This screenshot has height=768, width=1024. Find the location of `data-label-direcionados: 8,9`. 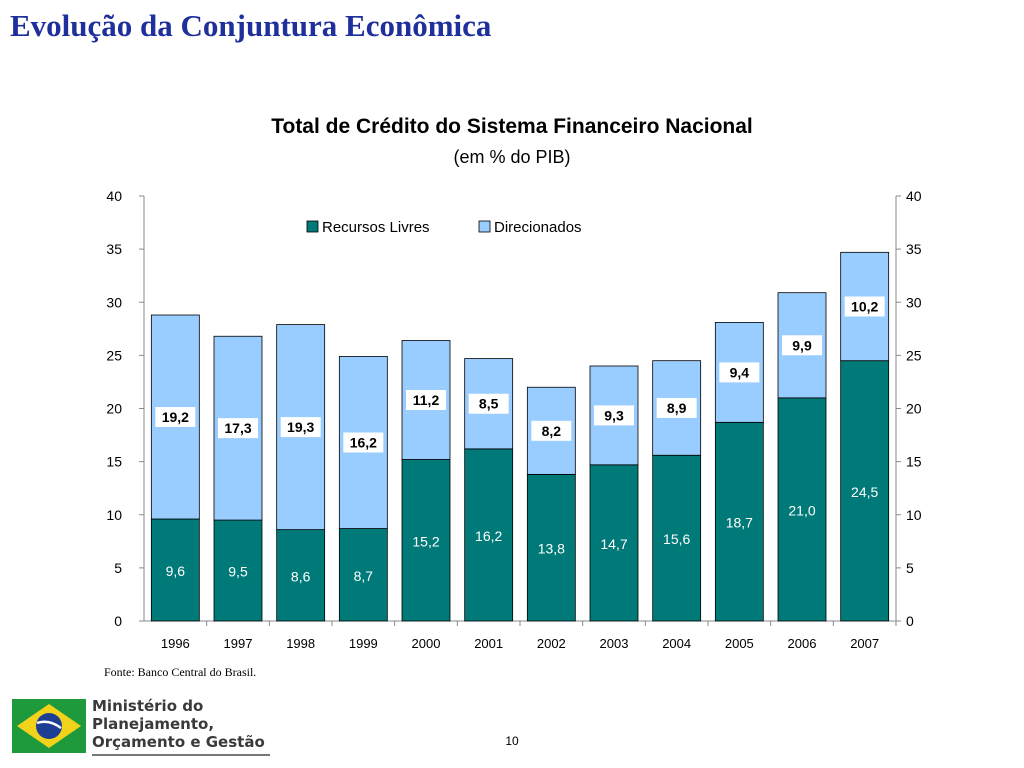

data-label-direcionados: 8,9 is located at coordinates (677, 408).